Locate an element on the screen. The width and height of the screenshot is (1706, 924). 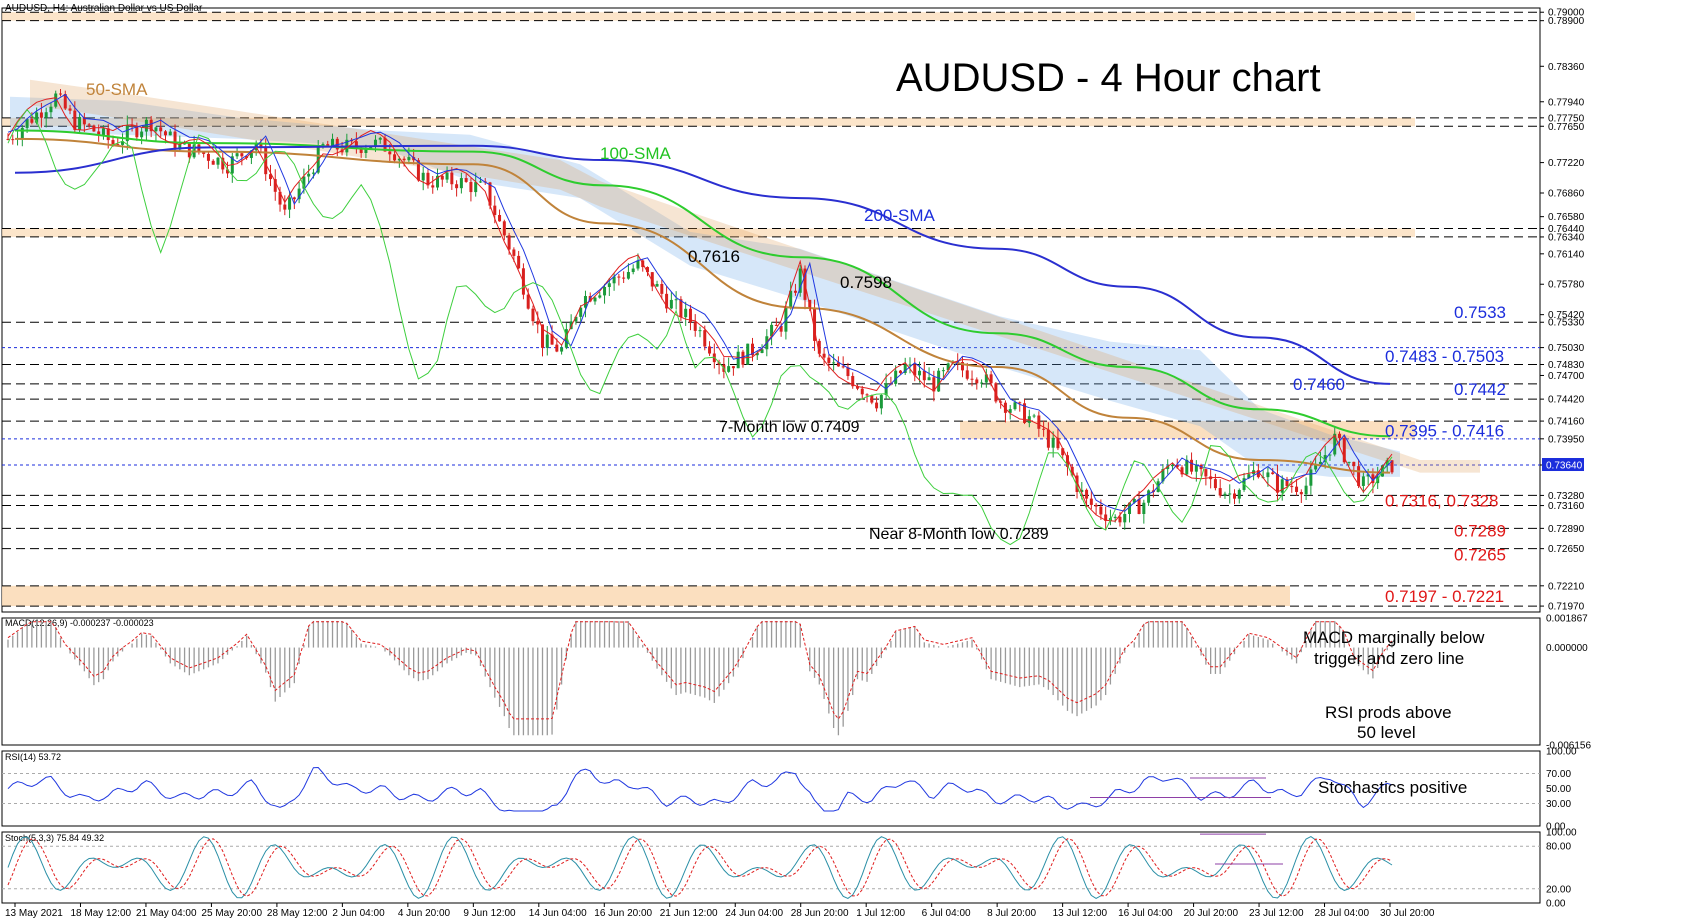
x-tick-label: 18 May 12:00 is located at coordinates (100, 913).